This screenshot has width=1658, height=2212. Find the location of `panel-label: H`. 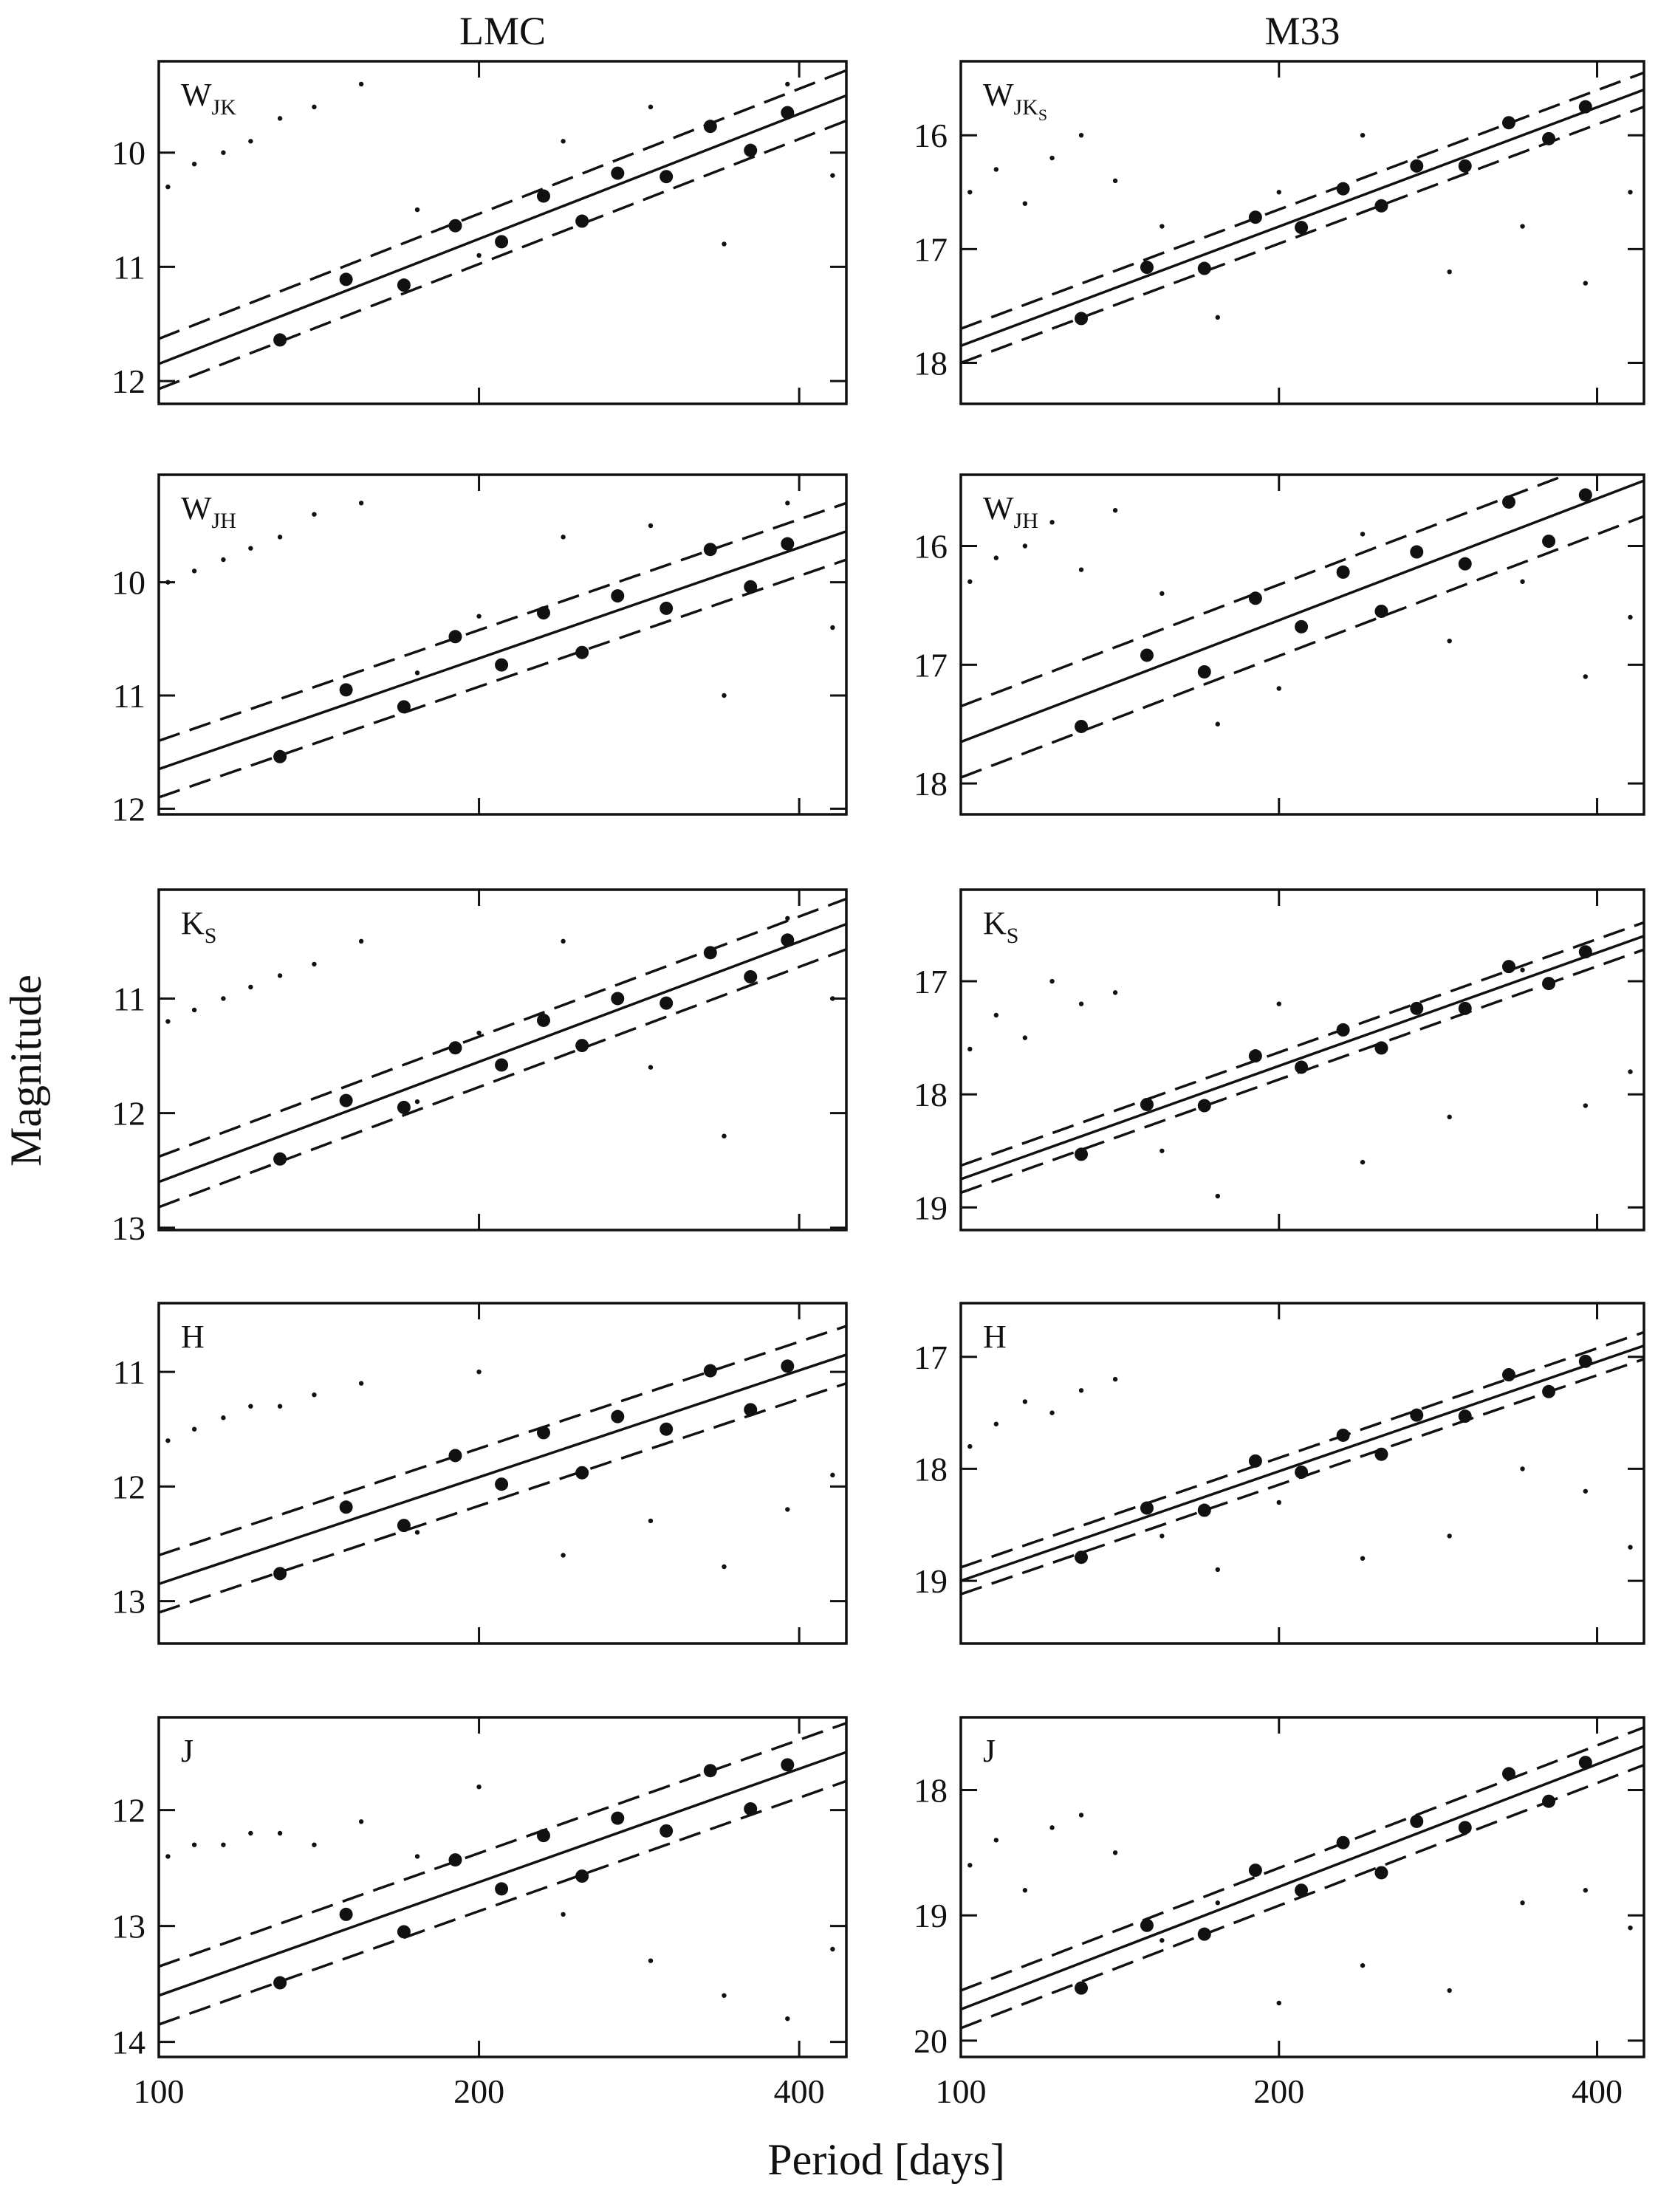

panel-label: H is located at coordinates (995, 1337).